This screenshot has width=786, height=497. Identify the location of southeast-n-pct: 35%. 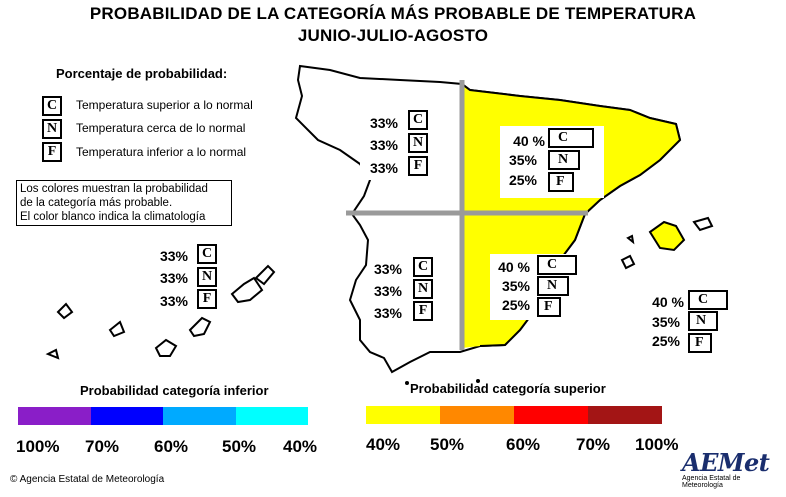
(515, 286).